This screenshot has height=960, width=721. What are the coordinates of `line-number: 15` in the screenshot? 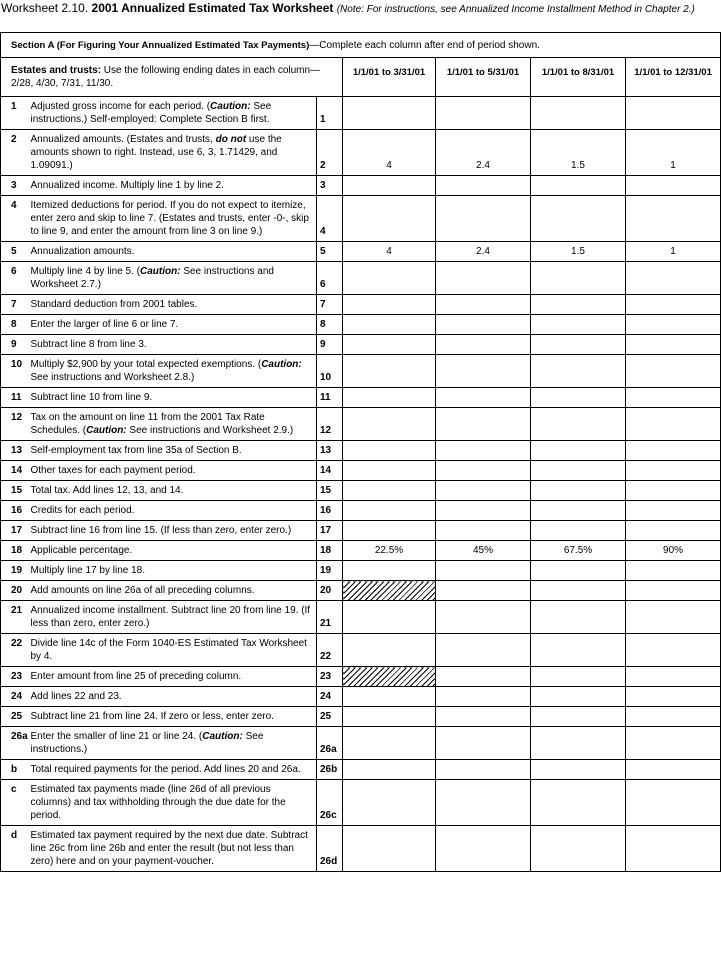 It's located at (13, 490).